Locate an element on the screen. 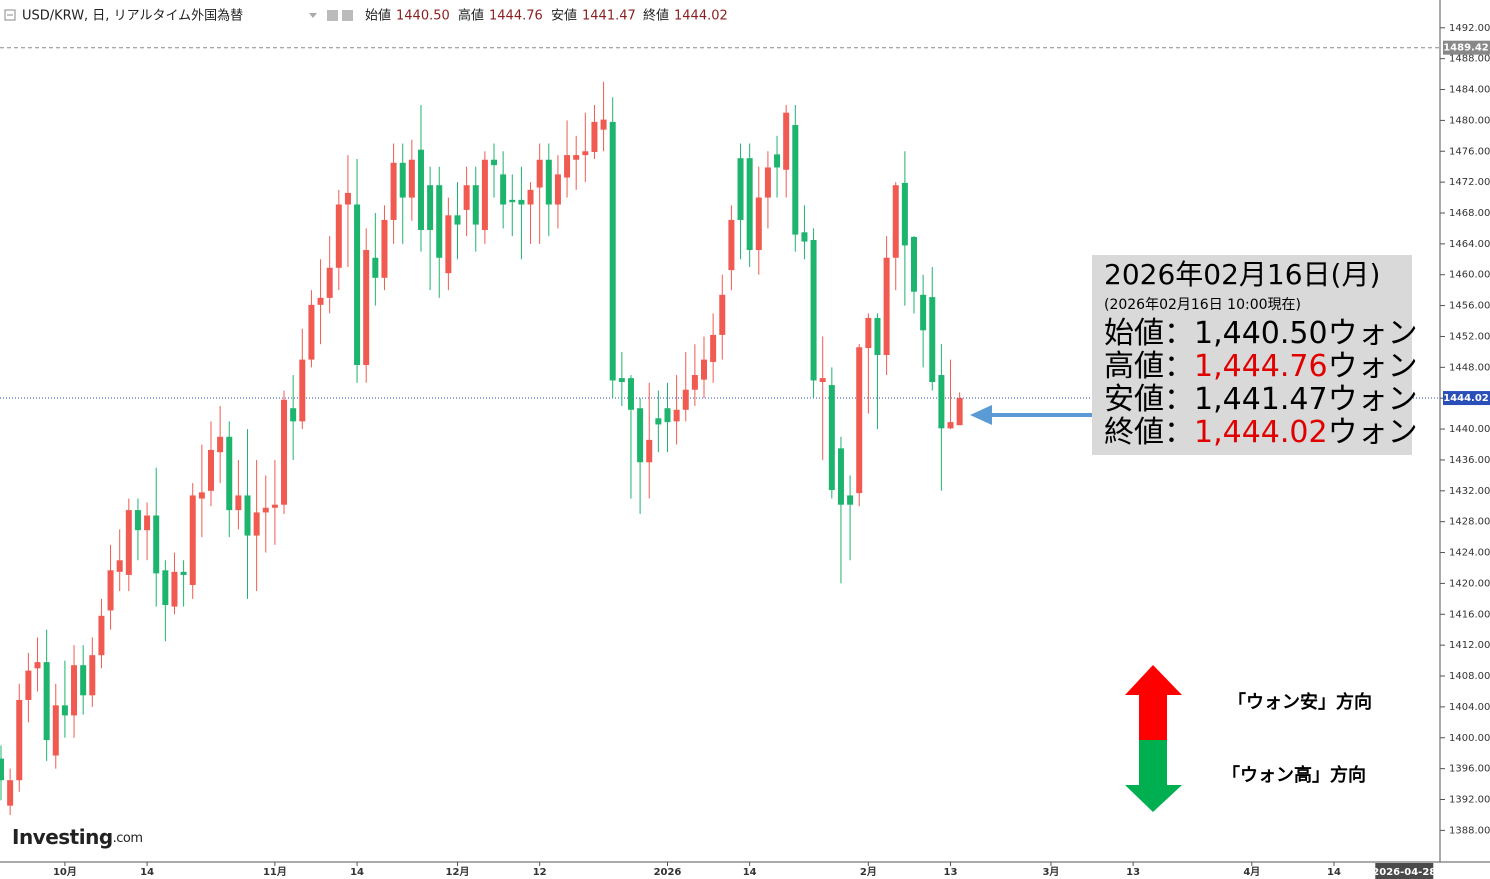 This screenshot has width=1490, height=879. y-tick-label: 1472.00 is located at coordinates (1469, 182).